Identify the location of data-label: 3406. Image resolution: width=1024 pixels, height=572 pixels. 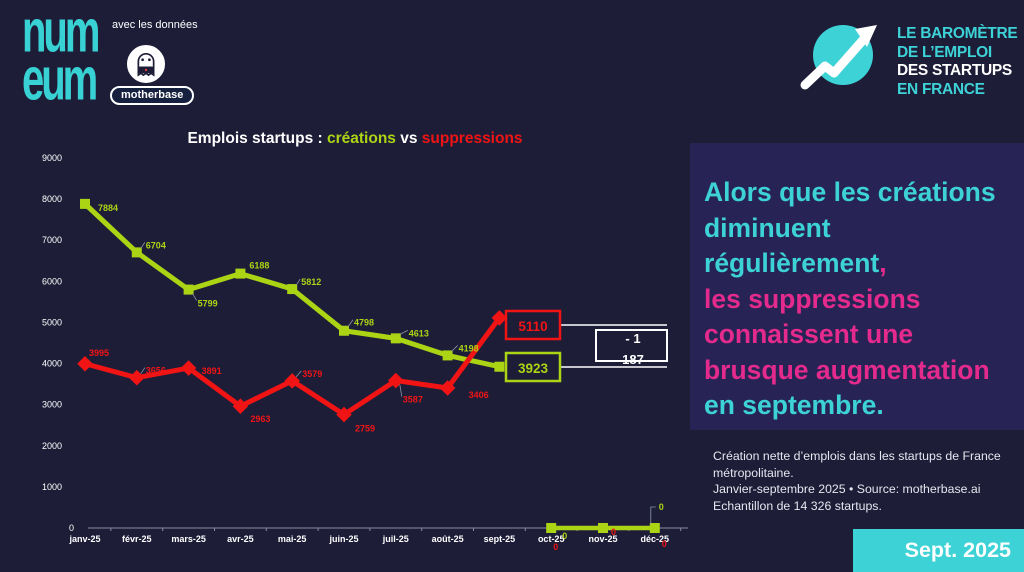
(479, 395).